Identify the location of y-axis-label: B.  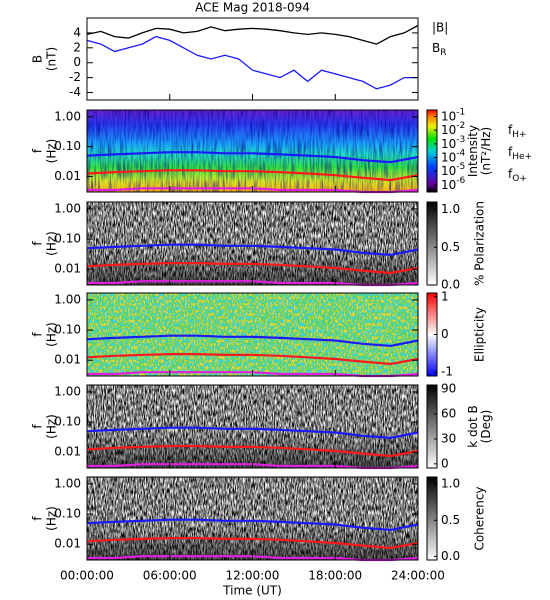
(38, 59).